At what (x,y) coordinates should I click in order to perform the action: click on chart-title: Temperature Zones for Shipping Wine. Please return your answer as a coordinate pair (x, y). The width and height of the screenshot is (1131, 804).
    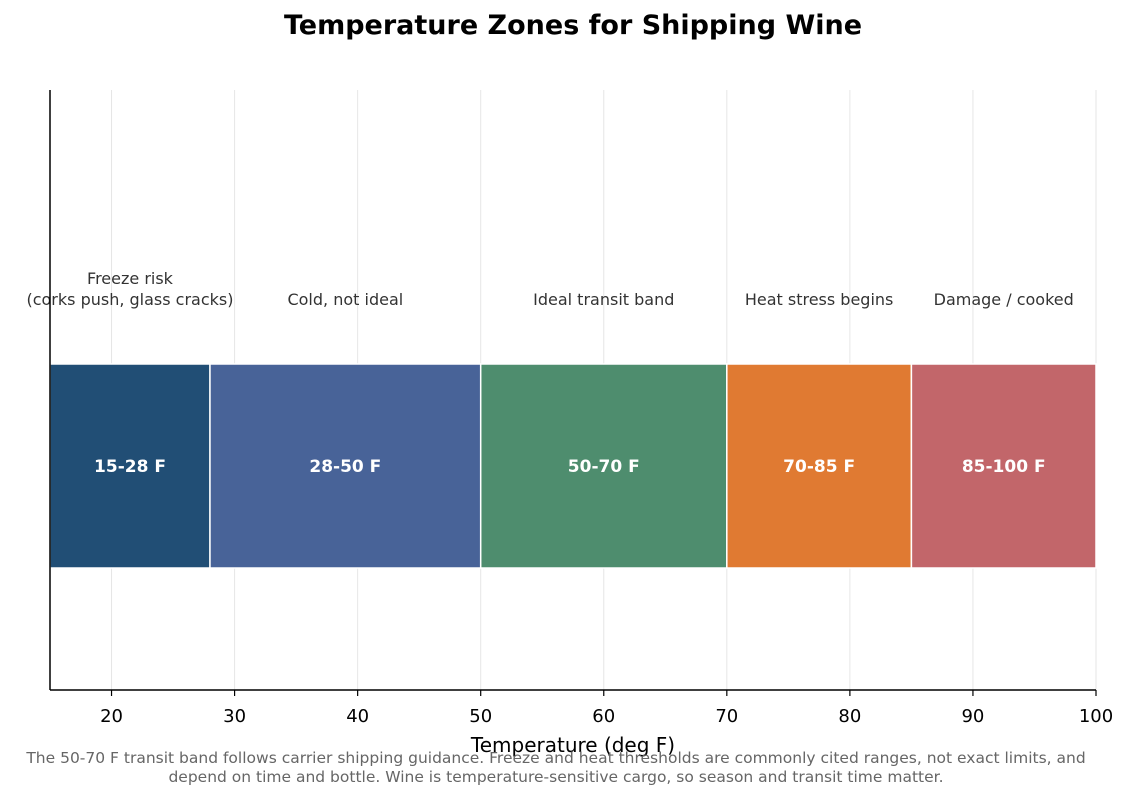
    Looking at the image, I should click on (573, 25).